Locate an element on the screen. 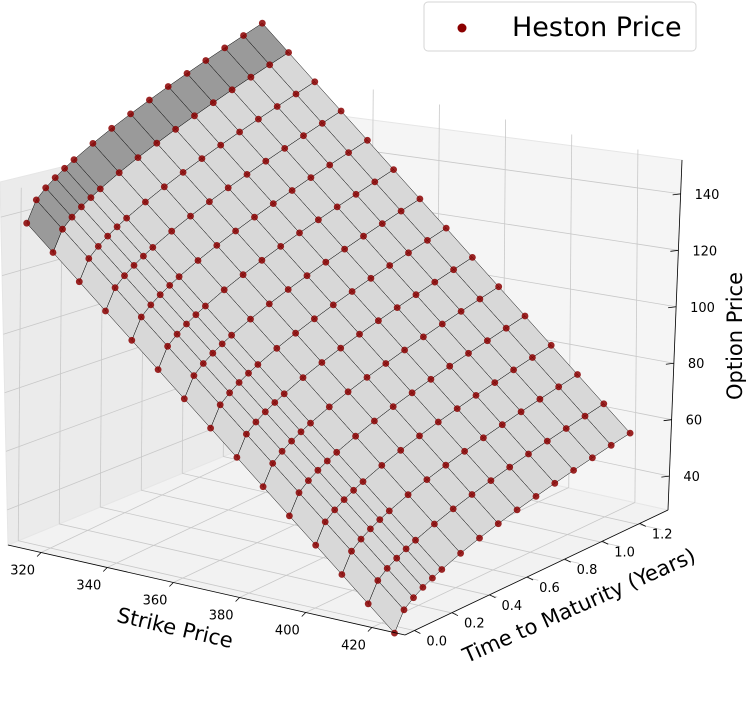 This screenshot has width=746, height=715. legend-box is located at coordinates (560, 26).